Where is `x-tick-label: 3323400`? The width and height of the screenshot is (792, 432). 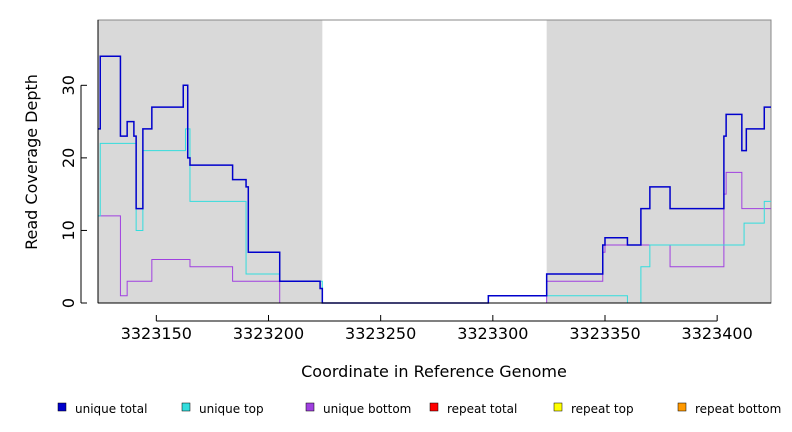 x-tick-label: 3323400 is located at coordinates (717, 333).